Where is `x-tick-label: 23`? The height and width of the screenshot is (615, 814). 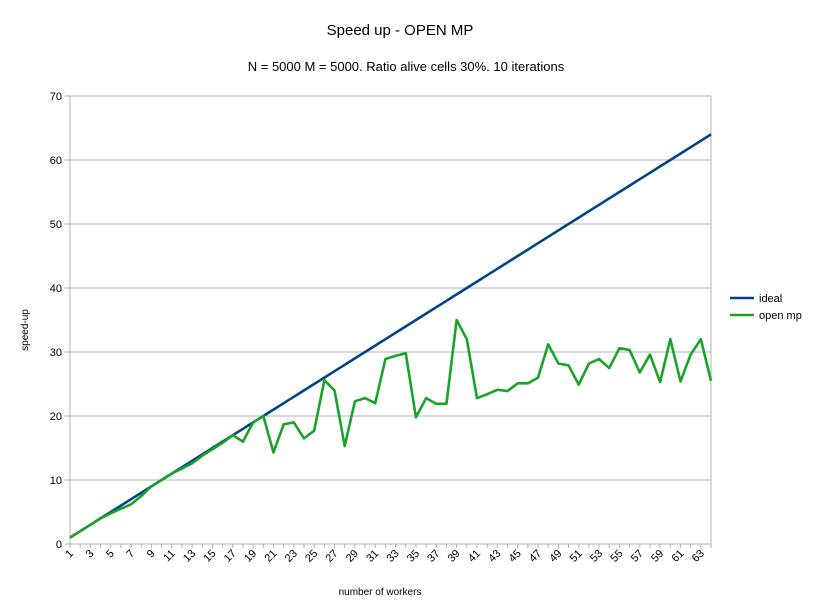
x-tick-label: 23 is located at coordinates (291, 556).